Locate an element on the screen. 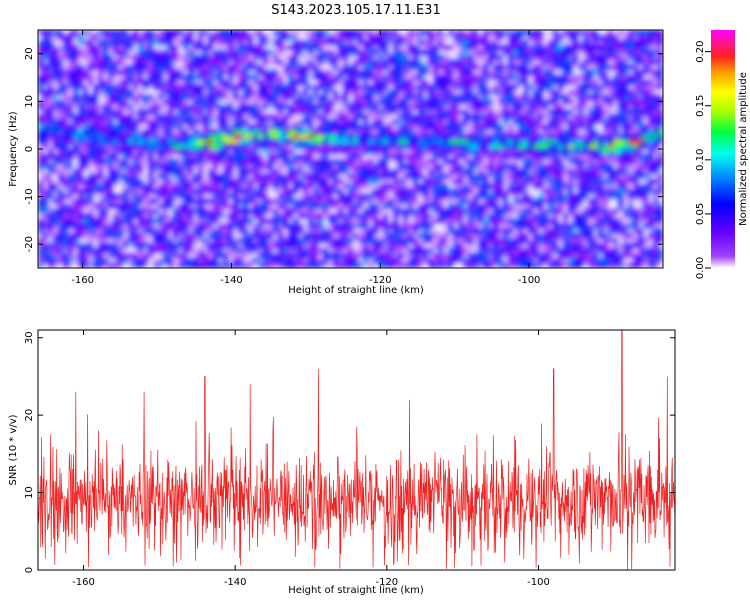 This screenshot has height=600, width=750. y-tick-label: -10 is located at coordinates (29, 196).